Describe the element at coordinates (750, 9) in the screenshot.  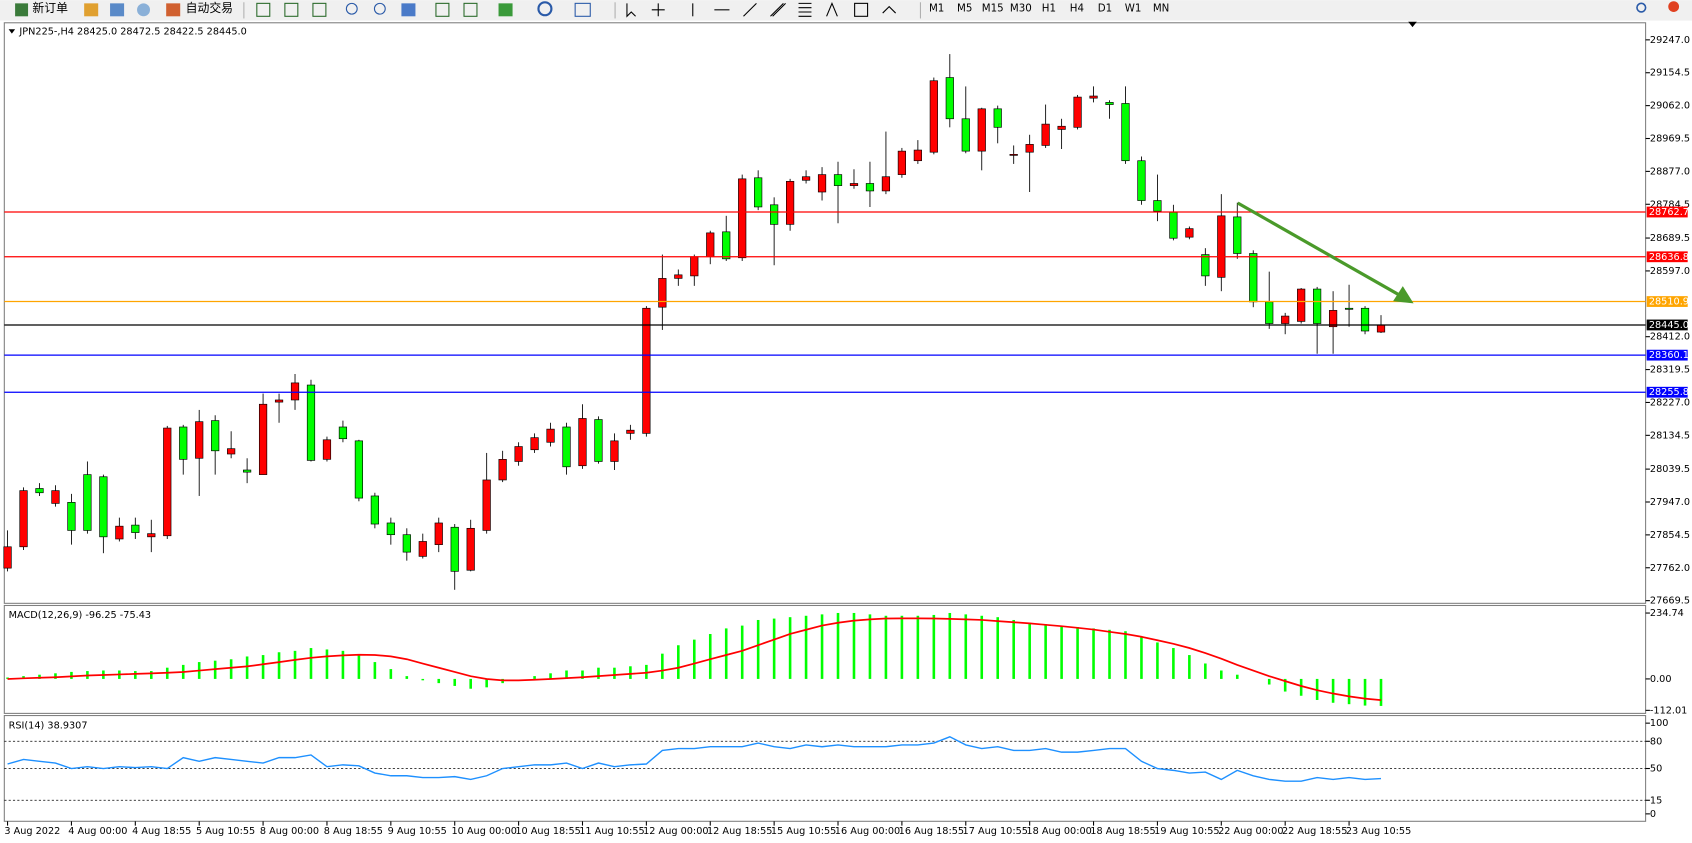
I see `trendline-icon` at that location.